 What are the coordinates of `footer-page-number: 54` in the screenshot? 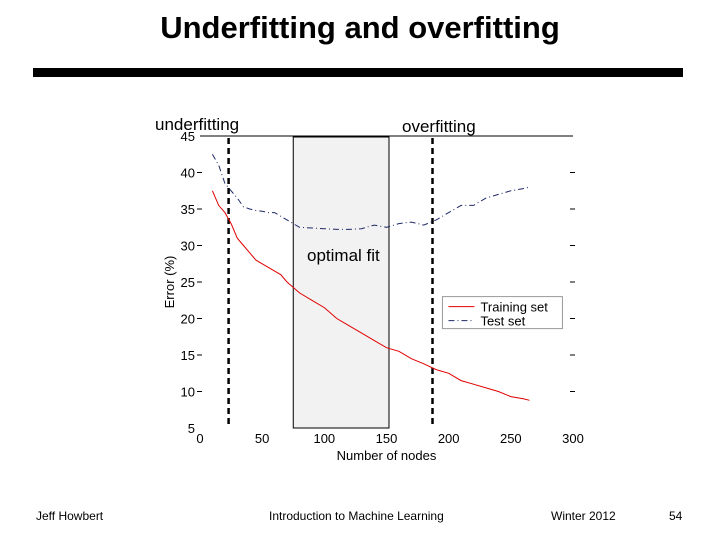 It's located at (676, 516).